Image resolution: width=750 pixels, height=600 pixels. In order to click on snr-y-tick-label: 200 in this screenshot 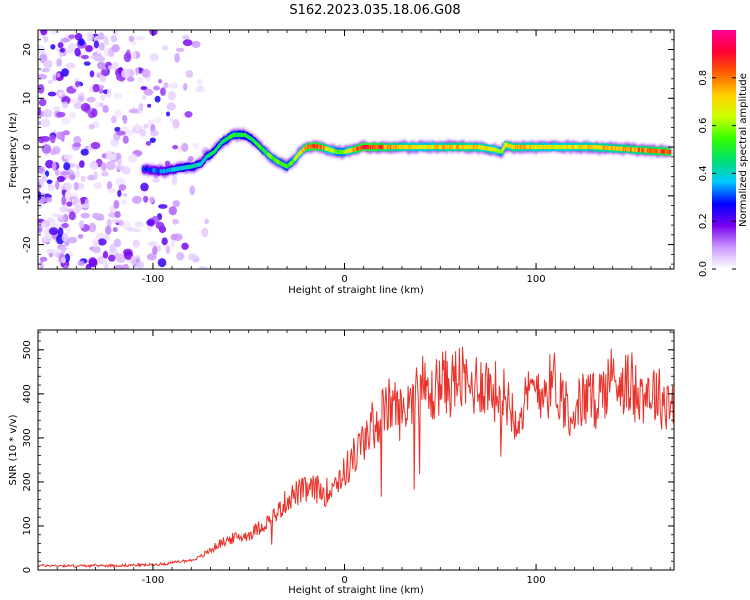, I will do `click(27, 481)`.